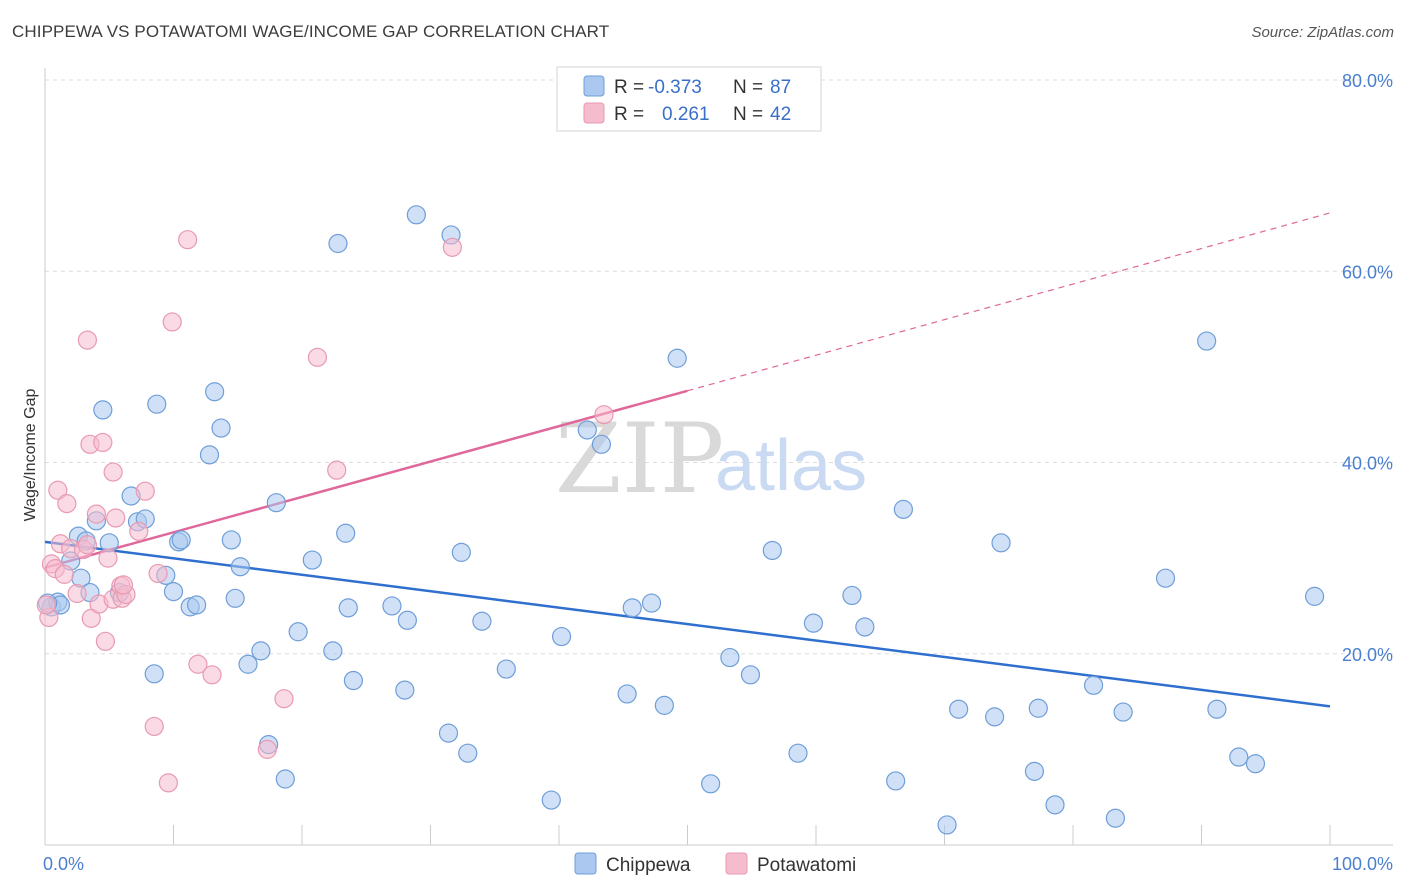  What do you see at coordinates (1367, 655) in the screenshot?
I see `y-tick-label: 20.0%` at bounding box center [1367, 655].